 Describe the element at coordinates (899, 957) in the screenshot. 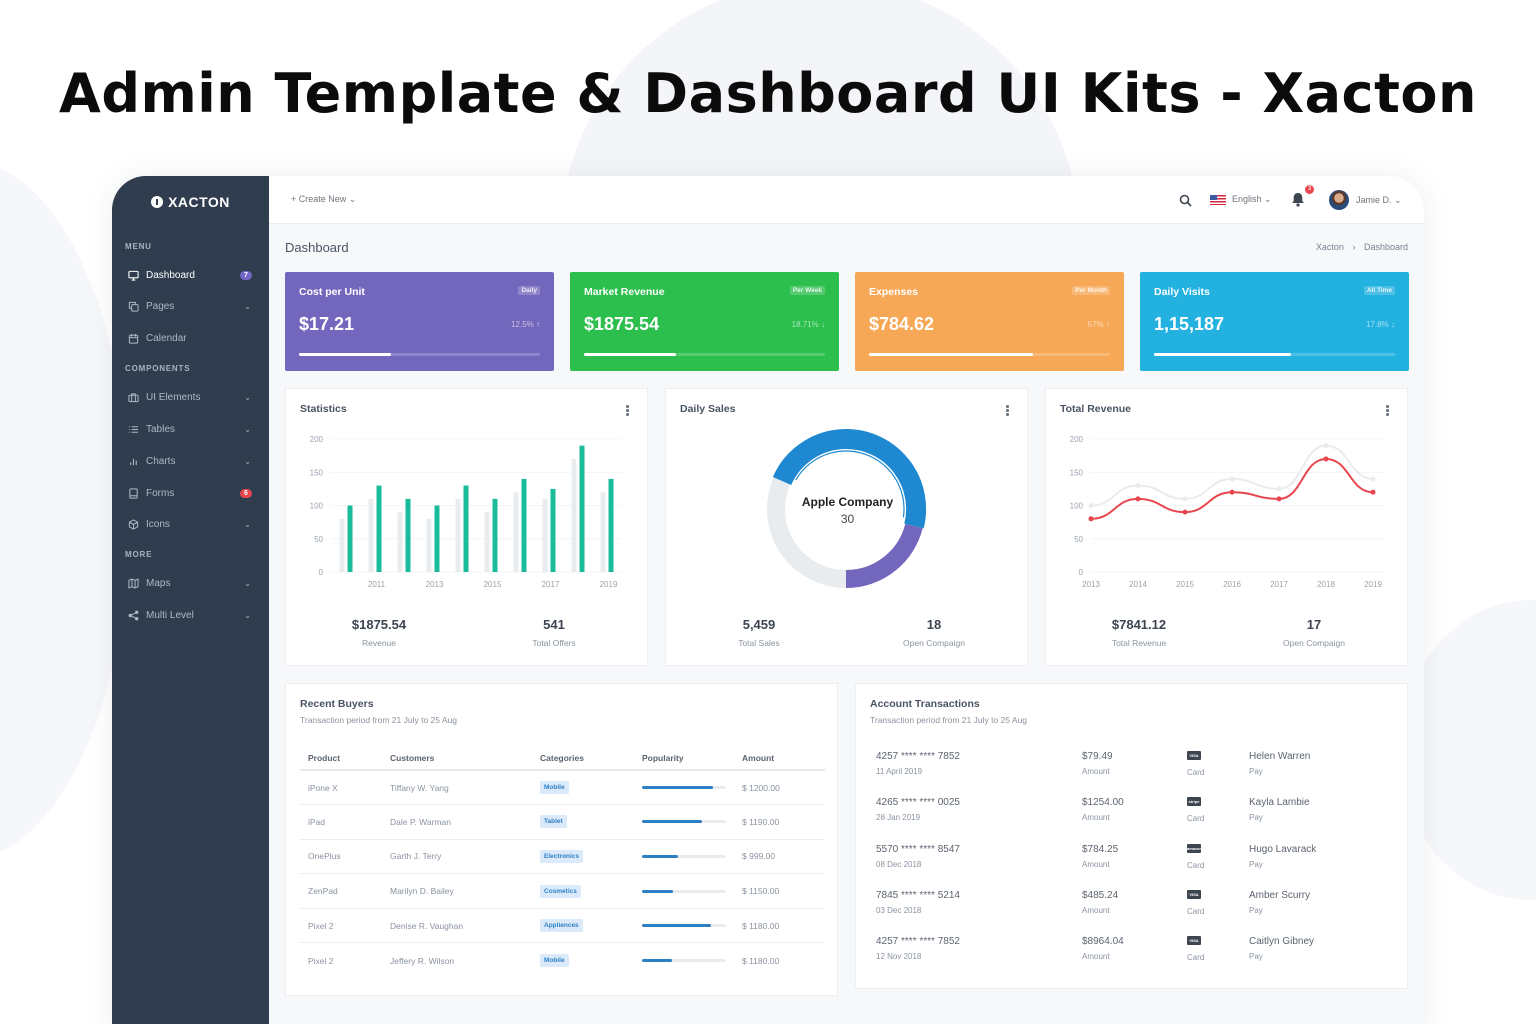

I see `transaction-date: 12 Nov 2018` at that location.